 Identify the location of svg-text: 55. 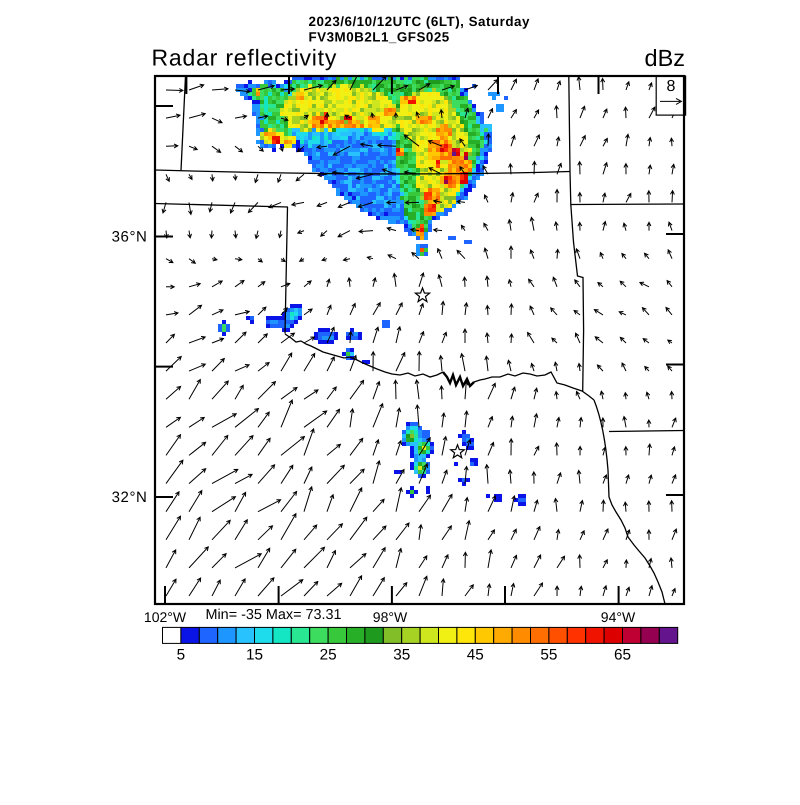
(548, 655).